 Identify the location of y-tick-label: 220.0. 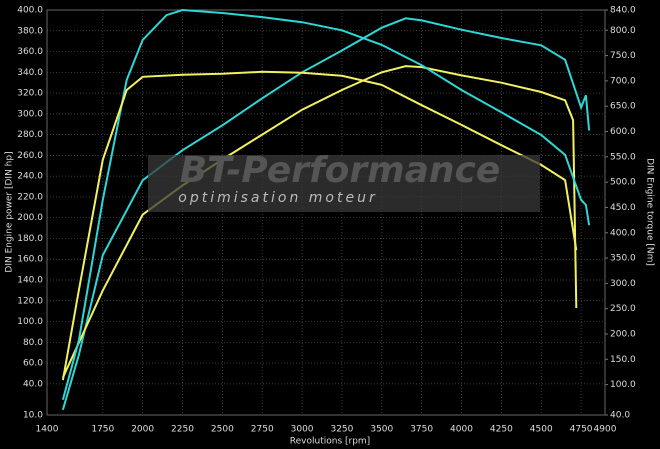
(30, 197).